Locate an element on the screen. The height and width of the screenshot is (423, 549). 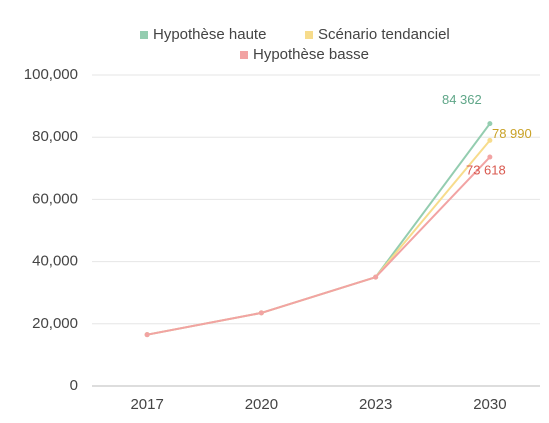
data-label: 84 362 is located at coordinates (462, 99).